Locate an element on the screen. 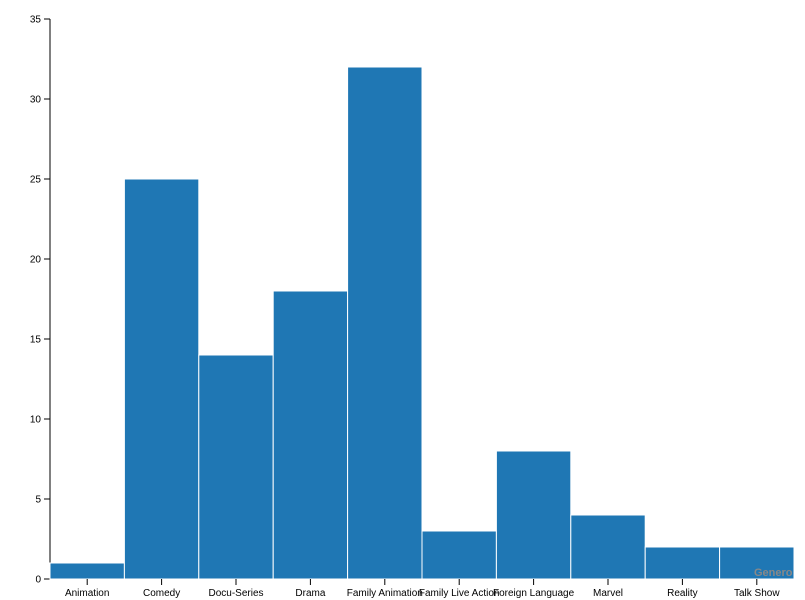 Image resolution: width=805 pixels, height=600 pixels. x-tick-label: Docu-Series is located at coordinates (235, 593).